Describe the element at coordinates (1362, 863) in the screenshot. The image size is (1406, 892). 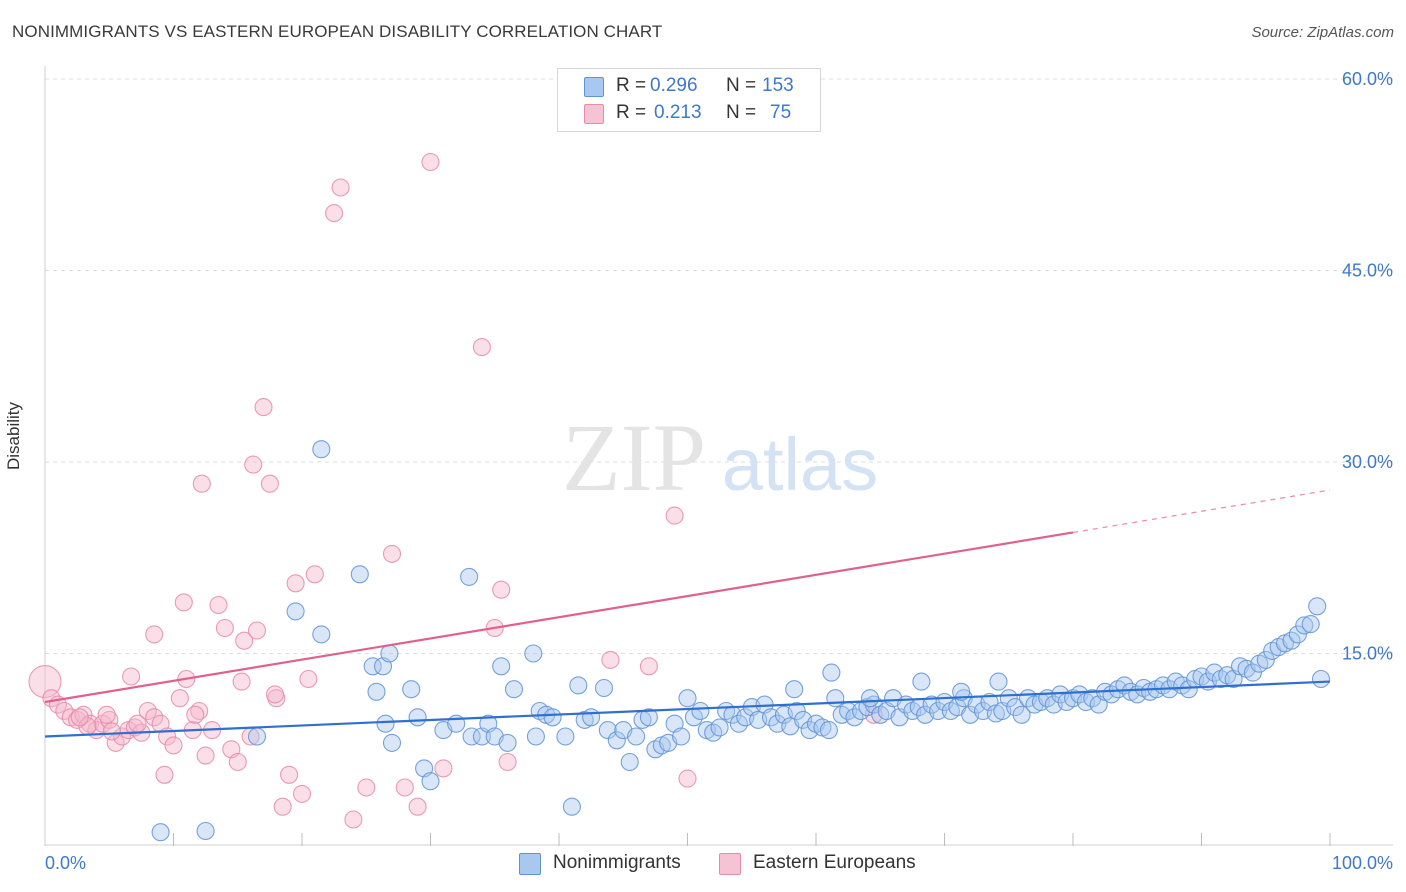
I see `x-tick-label: 100.0%` at that location.